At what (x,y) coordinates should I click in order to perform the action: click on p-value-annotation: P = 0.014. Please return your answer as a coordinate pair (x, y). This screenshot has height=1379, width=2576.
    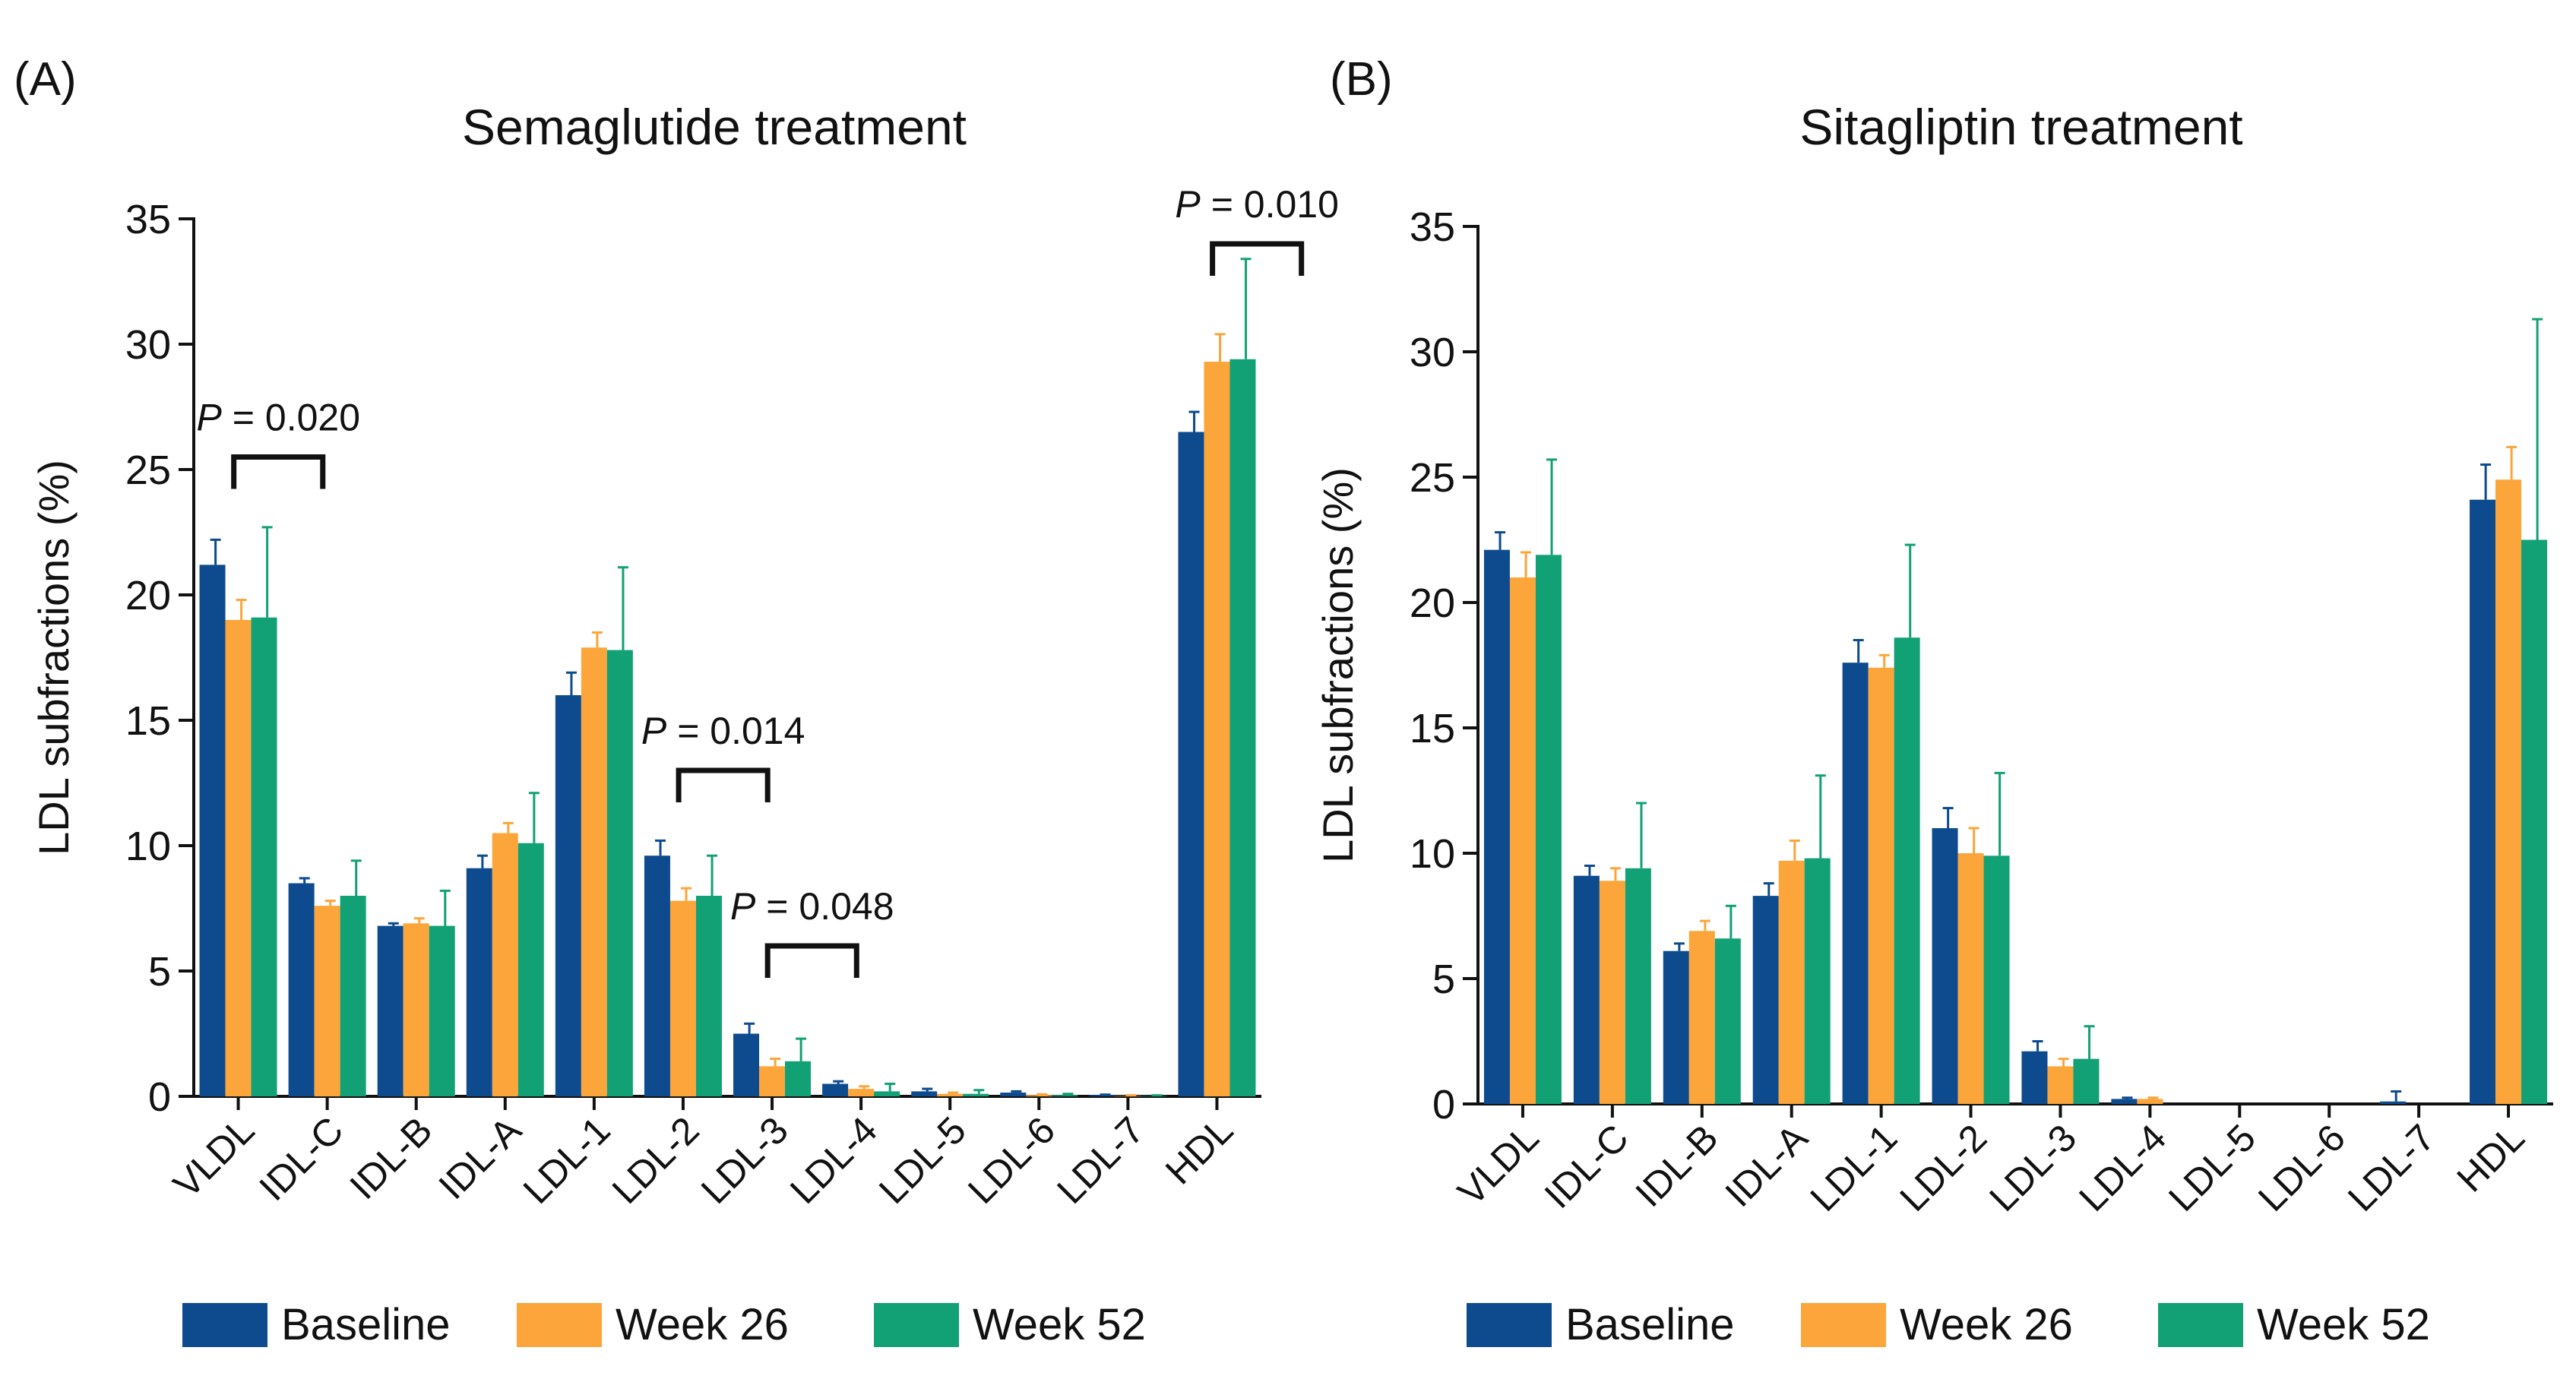
    Looking at the image, I should click on (723, 731).